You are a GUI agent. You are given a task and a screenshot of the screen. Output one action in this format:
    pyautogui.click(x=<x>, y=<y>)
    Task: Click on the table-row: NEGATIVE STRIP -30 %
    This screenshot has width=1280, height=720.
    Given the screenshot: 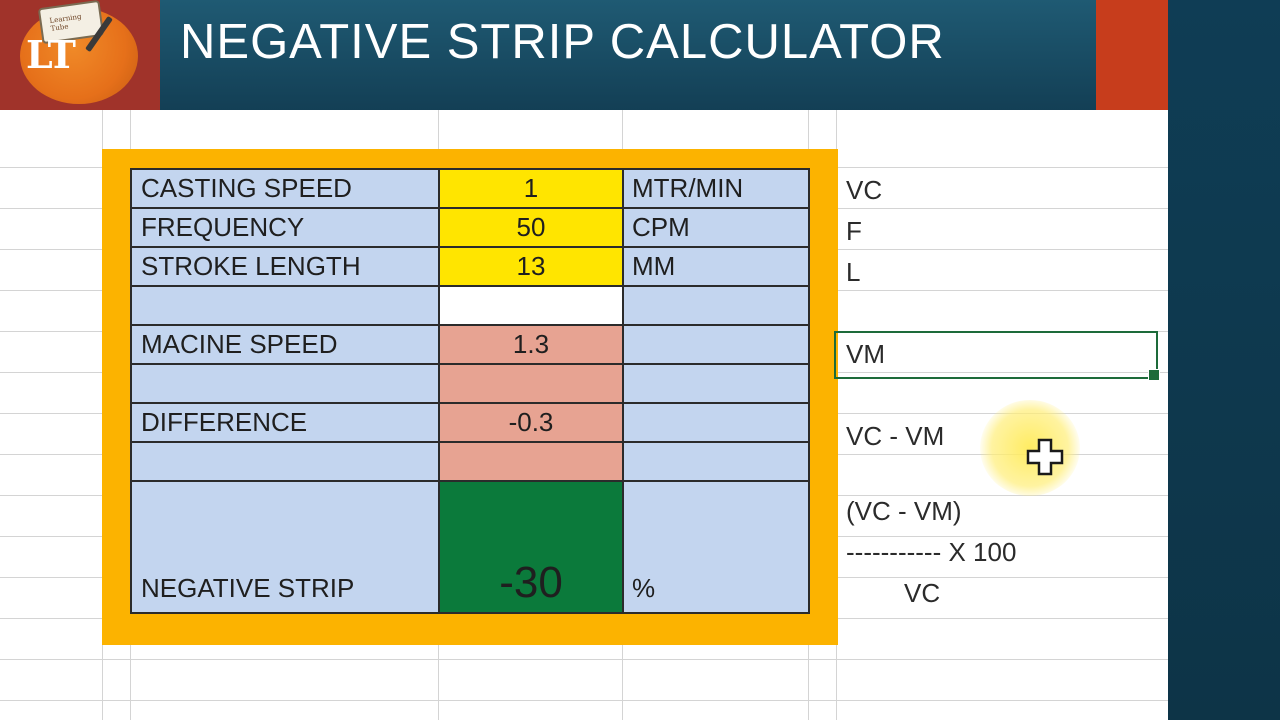 What is the action you would take?
    pyautogui.click(x=470, y=547)
    